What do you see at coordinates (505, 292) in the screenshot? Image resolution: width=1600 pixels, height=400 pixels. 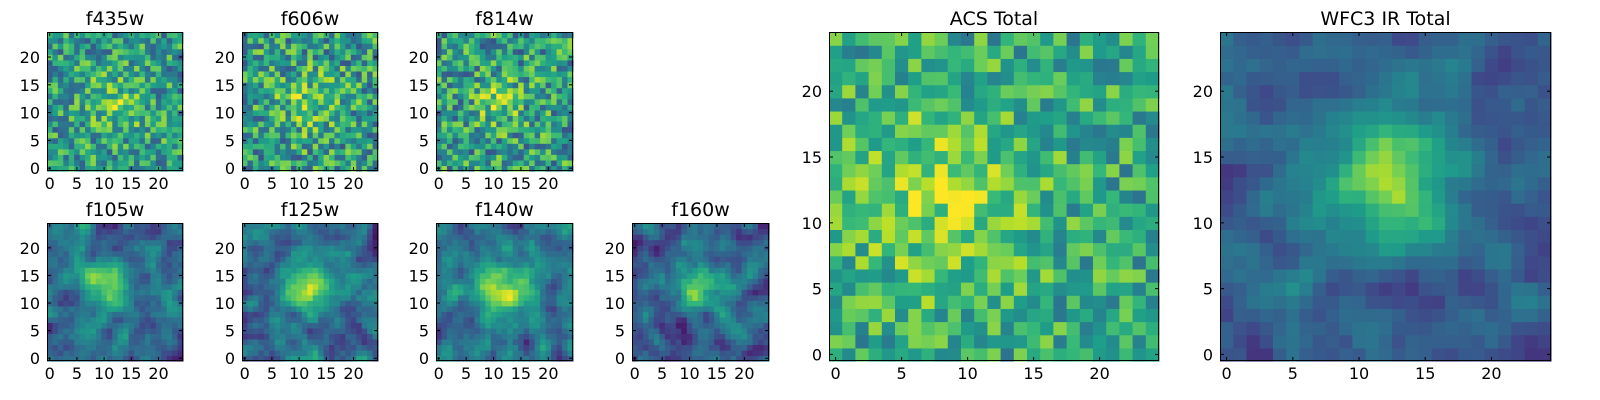 I see `heatmap-cells` at bounding box center [505, 292].